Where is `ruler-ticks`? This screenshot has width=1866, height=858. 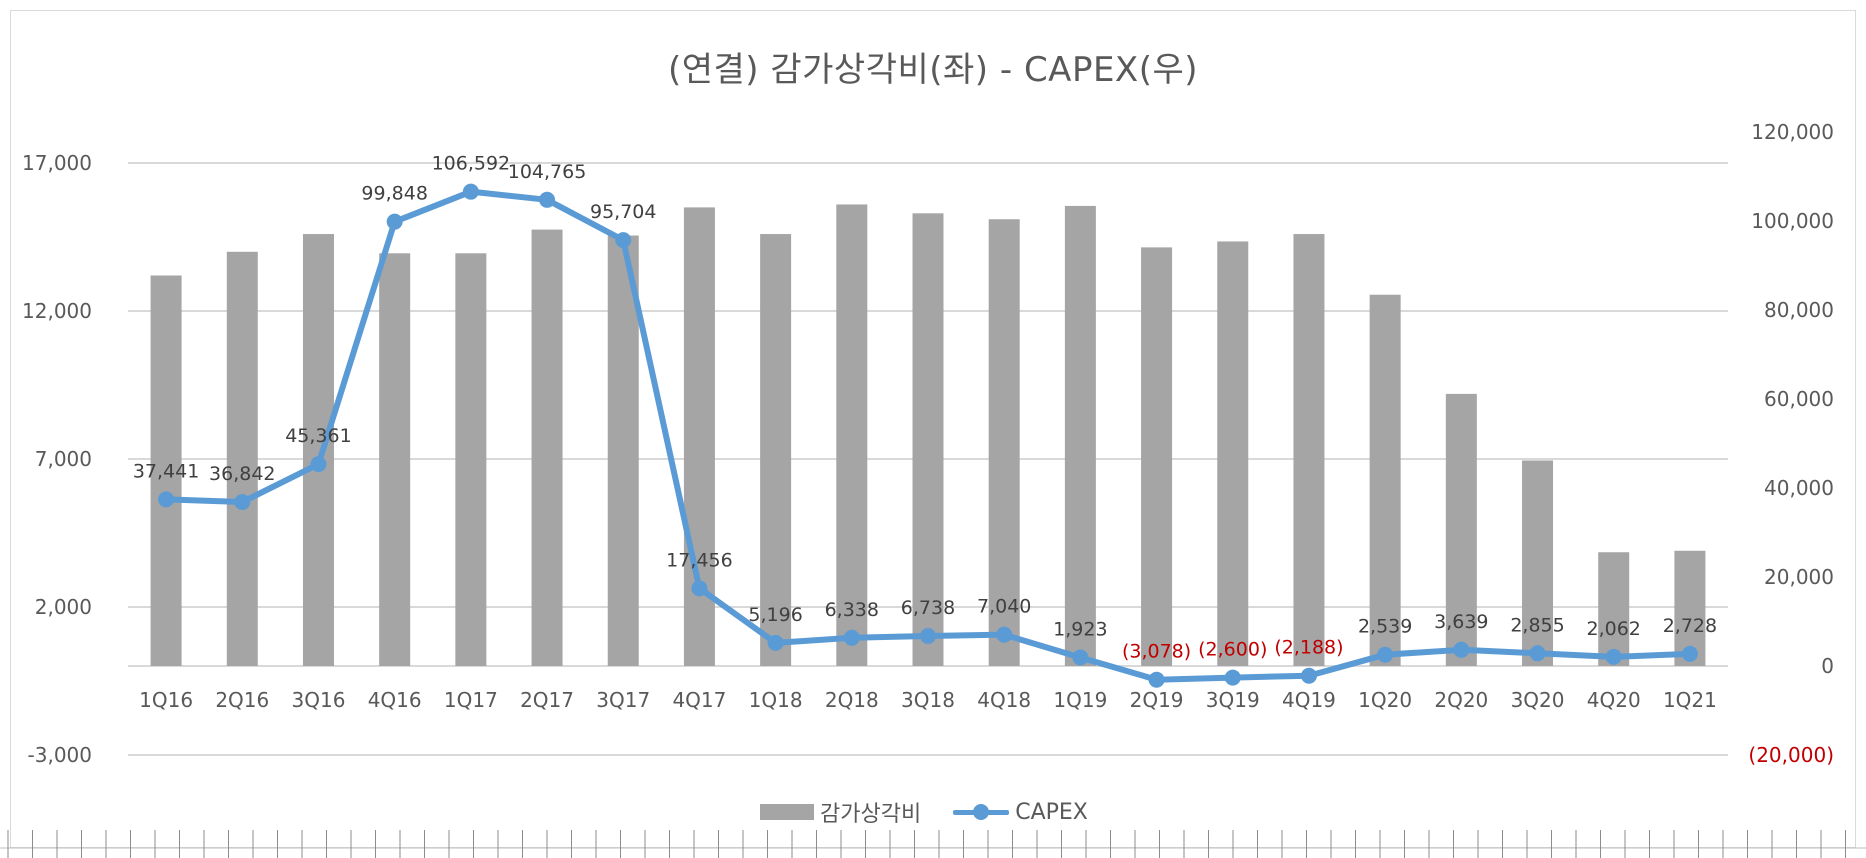 ruler-ticks is located at coordinates (933, 844).